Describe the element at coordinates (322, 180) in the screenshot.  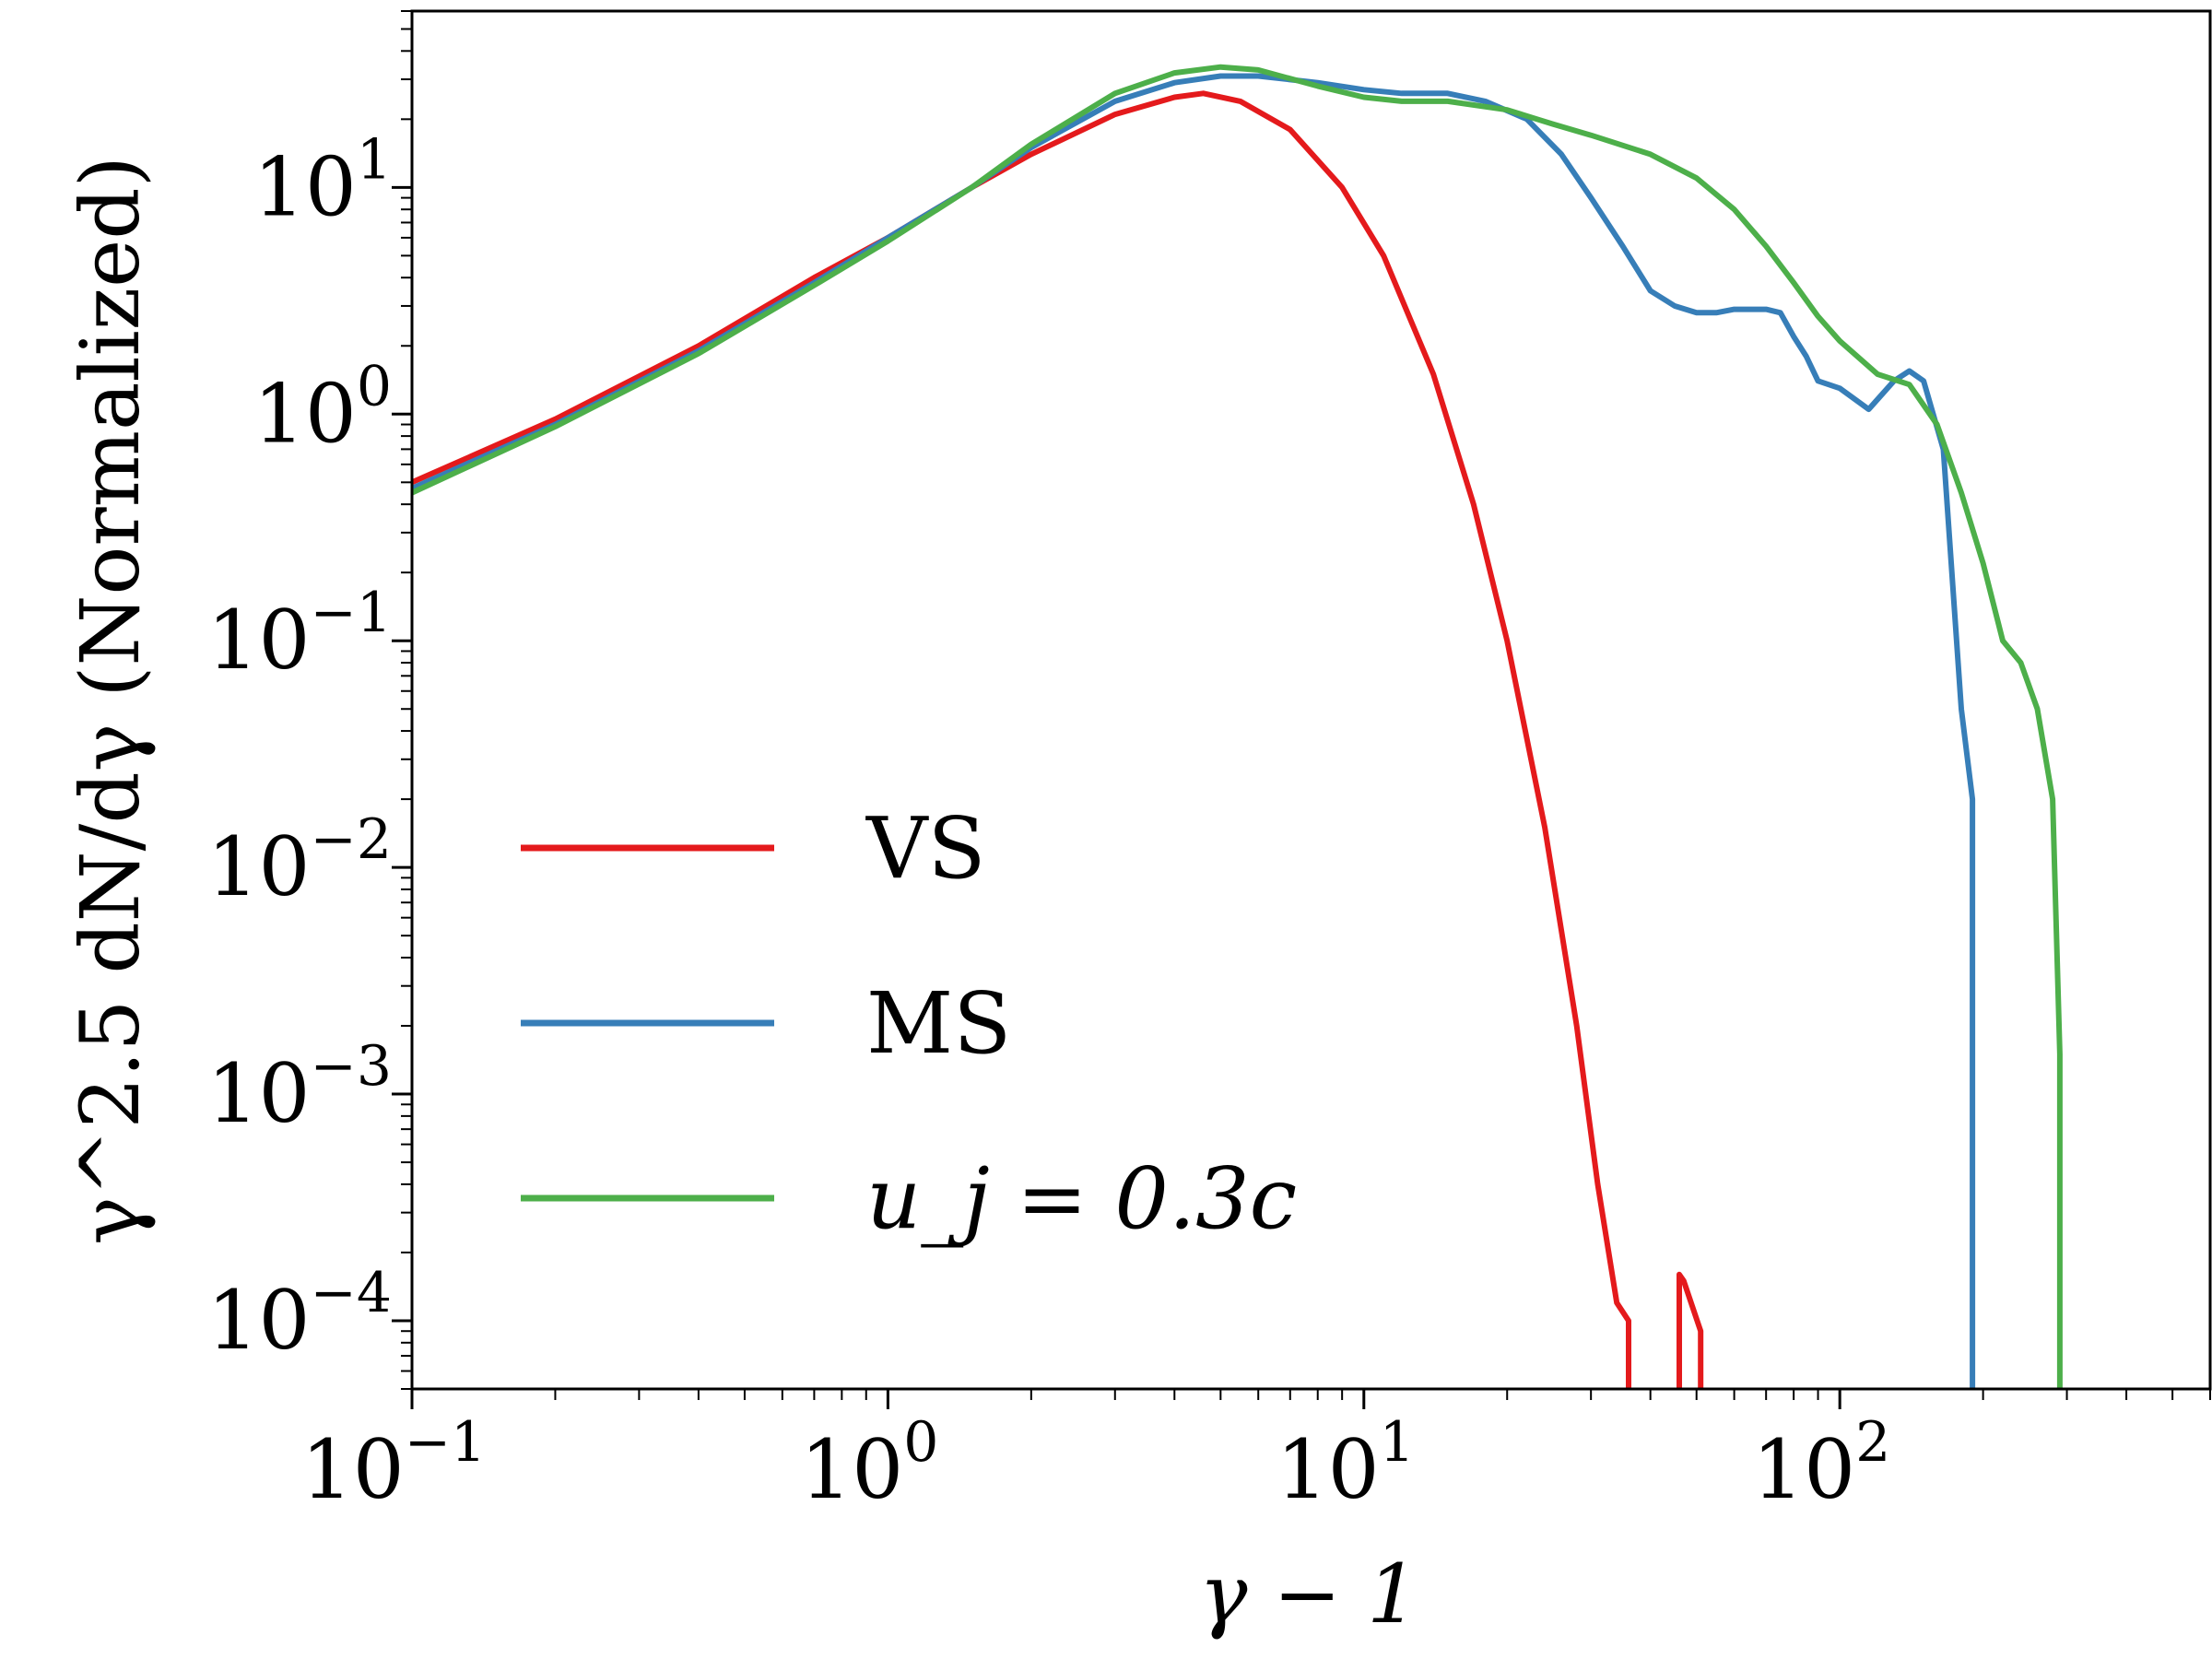
I see `y-tick-label: 10¹` at that location.